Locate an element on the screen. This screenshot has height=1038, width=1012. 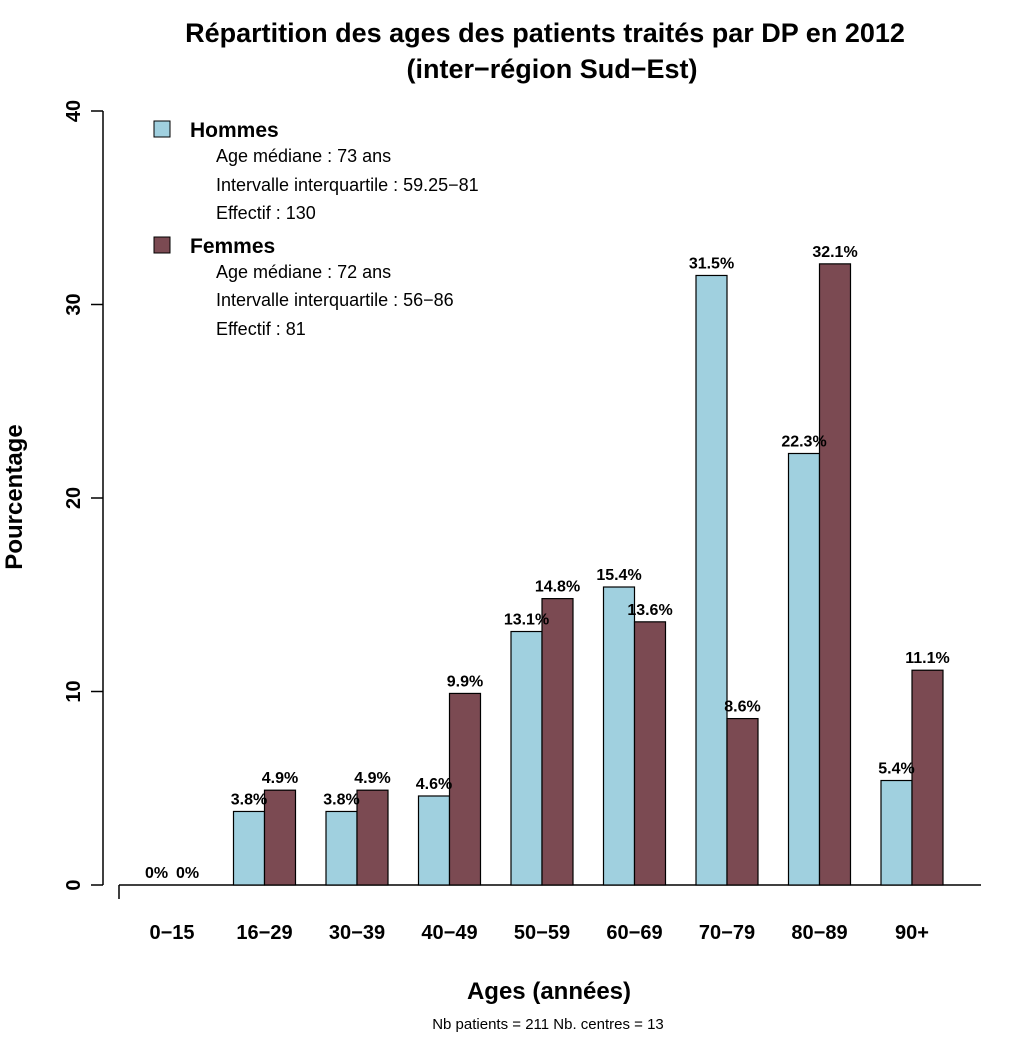
x-tick-label: 0−15 is located at coordinates (171, 933).